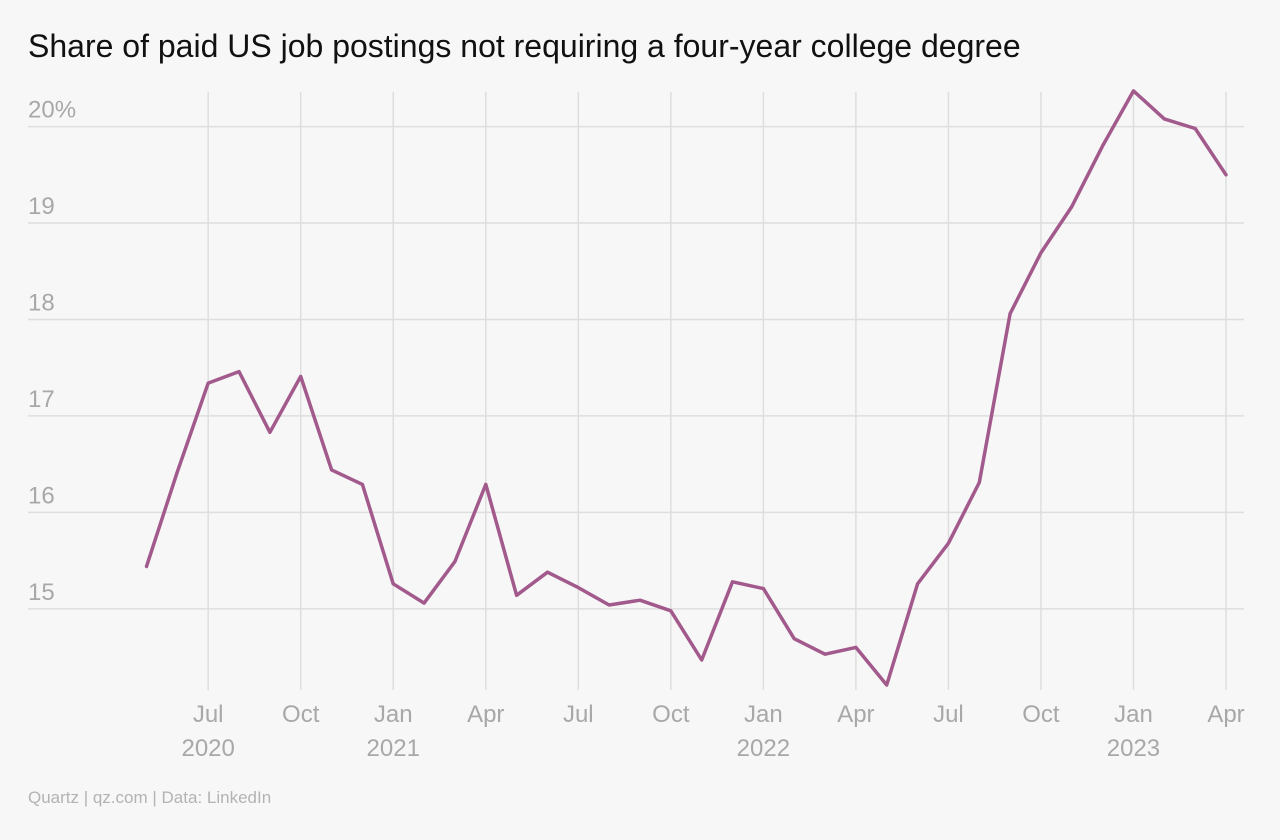 The width and height of the screenshot is (1280, 840). What do you see at coordinates (393, 748) in the screenshot?
I see `x-tick-year-label: 2021` at bounding box center [393, 748].